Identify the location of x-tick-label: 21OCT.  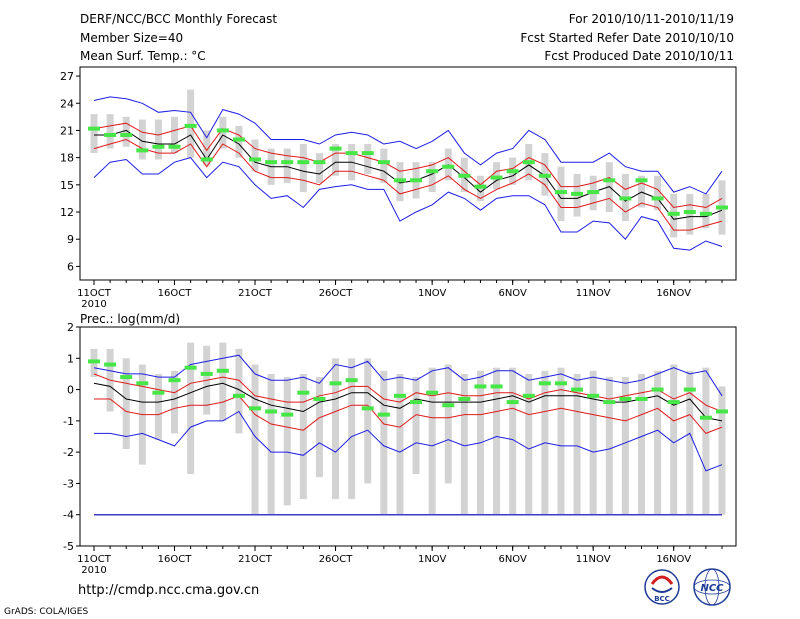
(255, 293).